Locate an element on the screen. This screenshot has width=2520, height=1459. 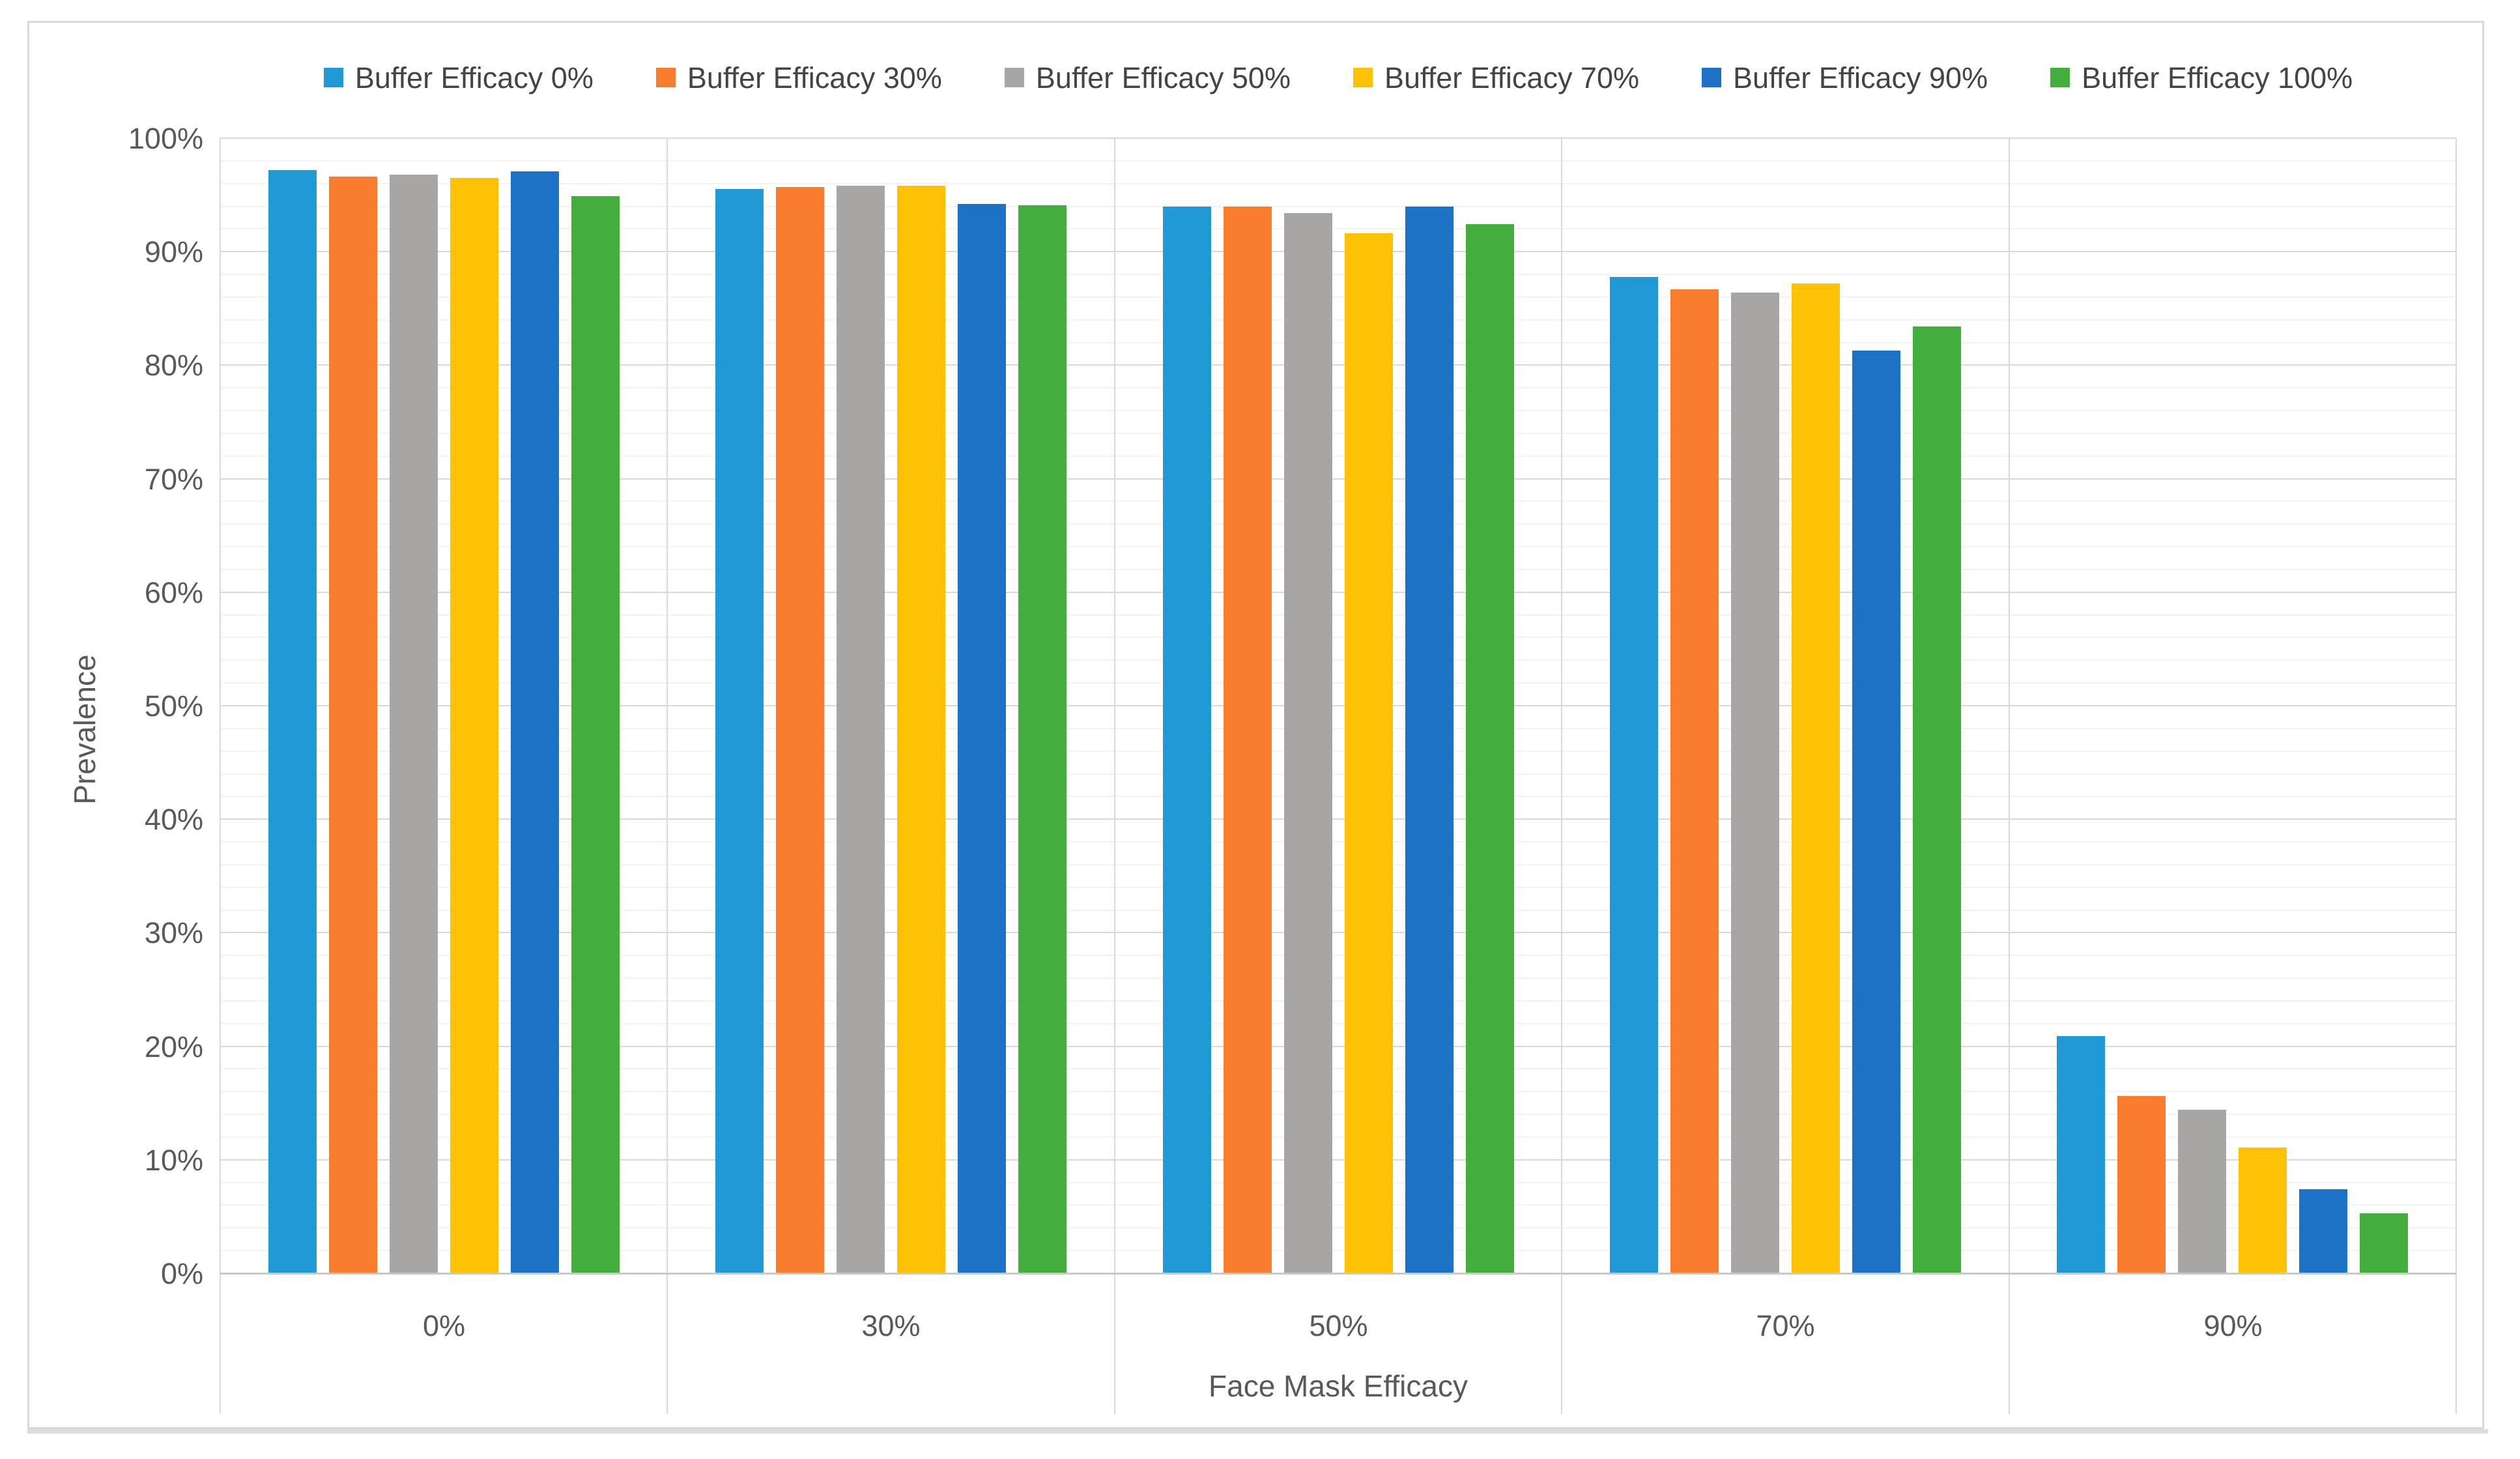
legend-label: Buffer Efficacy 30% is located at coordinates (815, 77).